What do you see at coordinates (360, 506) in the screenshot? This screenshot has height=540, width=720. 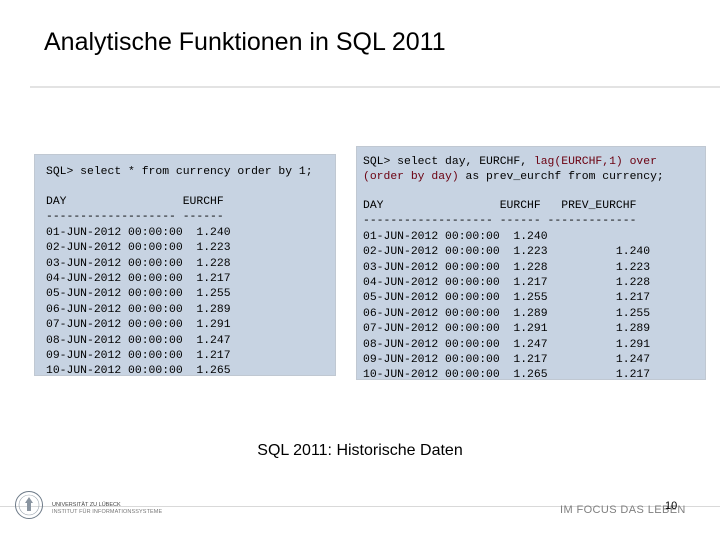 I see `footer-divider` at bounding box center [360, 506].